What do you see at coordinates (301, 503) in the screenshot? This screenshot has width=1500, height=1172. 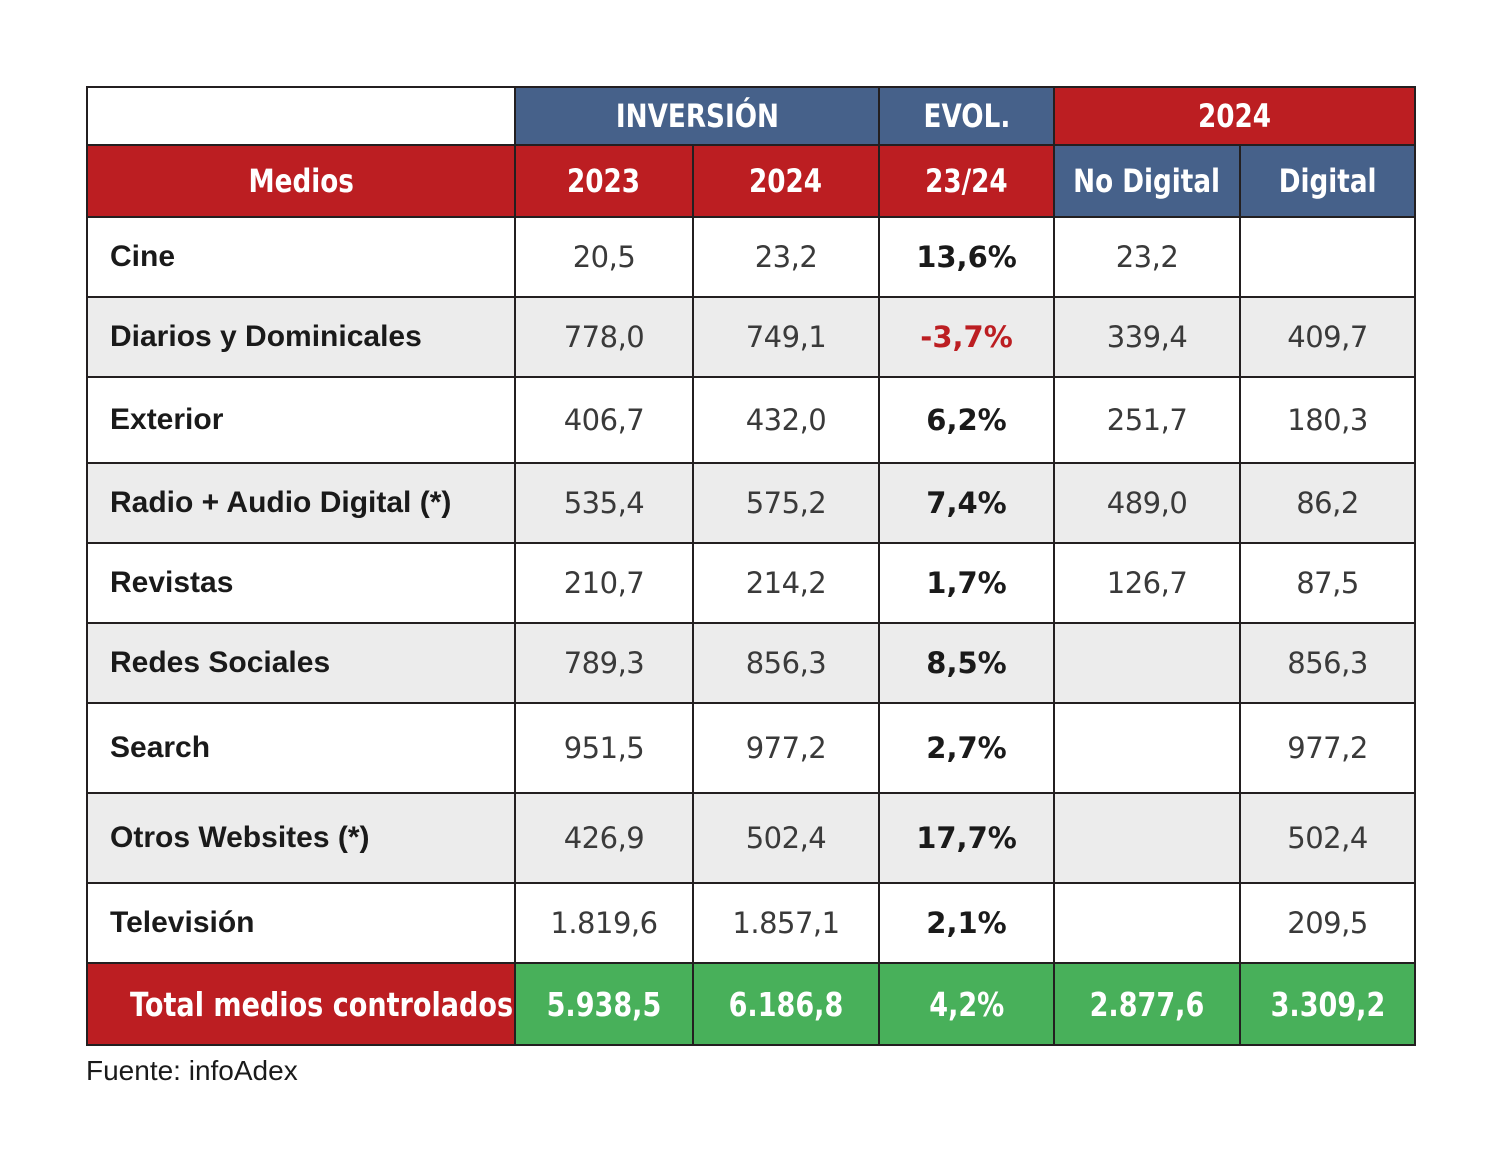 I see `row-label-cell: Radio + Audio Digital (*)` at bounding box center [301, 503].